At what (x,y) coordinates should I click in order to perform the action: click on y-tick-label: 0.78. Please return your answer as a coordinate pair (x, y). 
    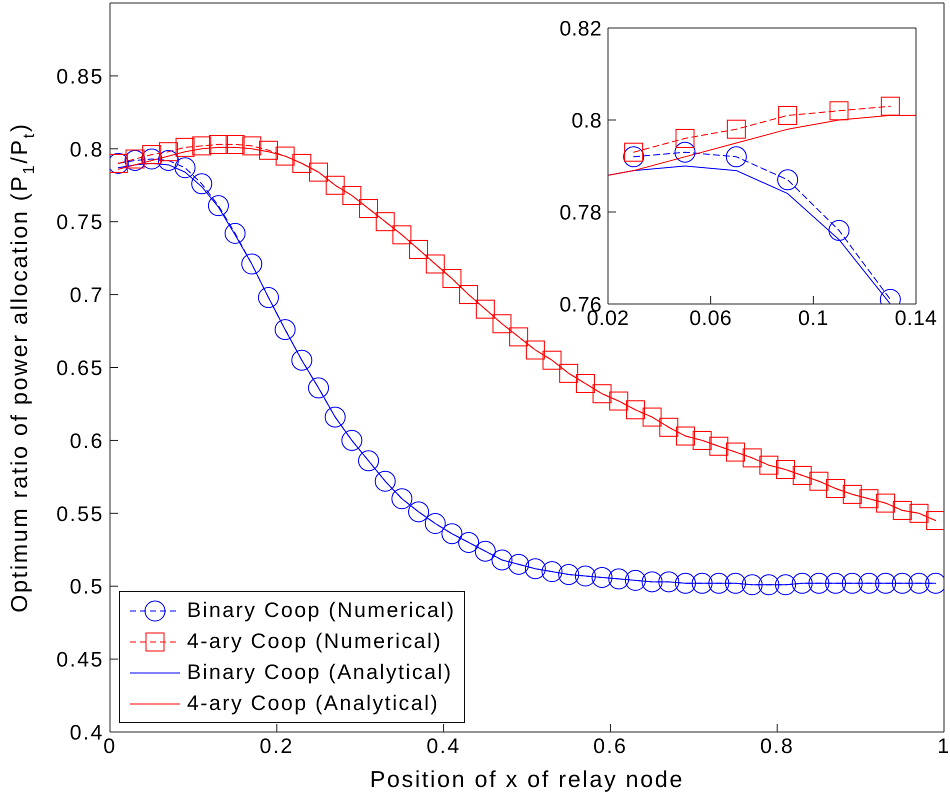
    Looking at the image, I should click on (580, 212).